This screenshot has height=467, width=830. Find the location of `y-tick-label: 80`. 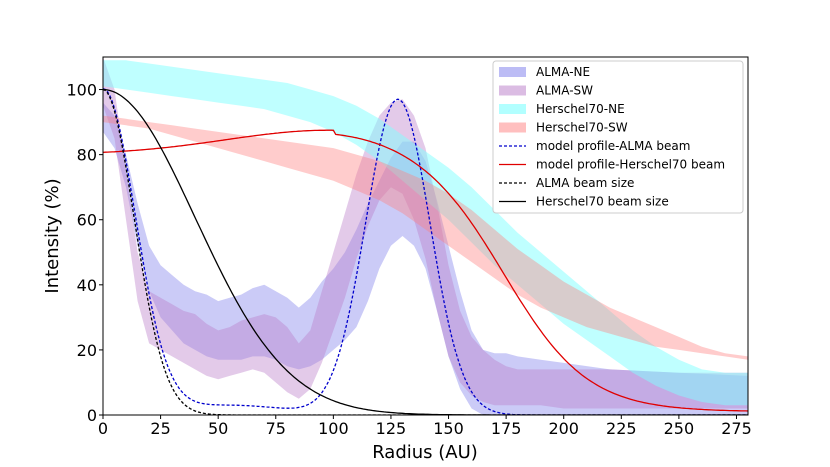

y-tick-label: 80 is located at coordinates (87, 155).